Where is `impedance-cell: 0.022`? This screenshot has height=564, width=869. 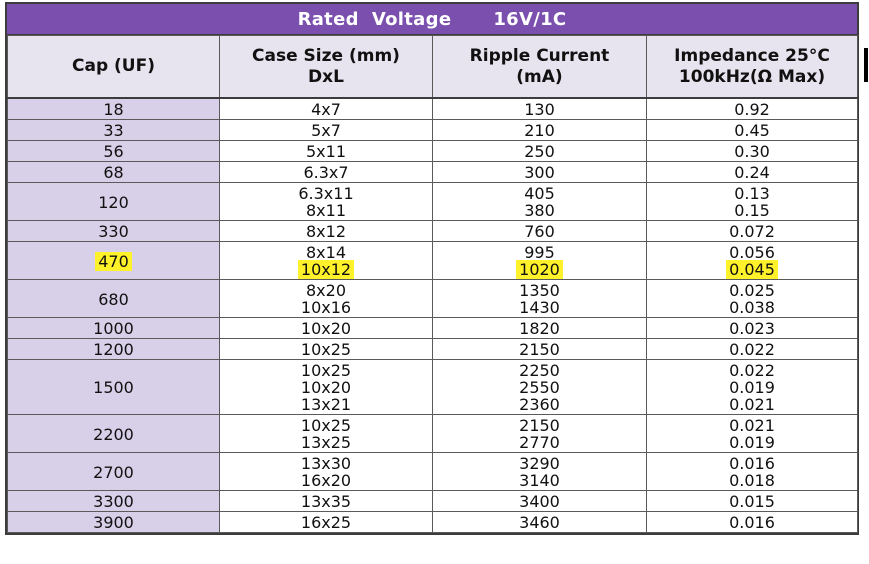 impedance-cell: 0.022 is located at coordinates (752, 349).